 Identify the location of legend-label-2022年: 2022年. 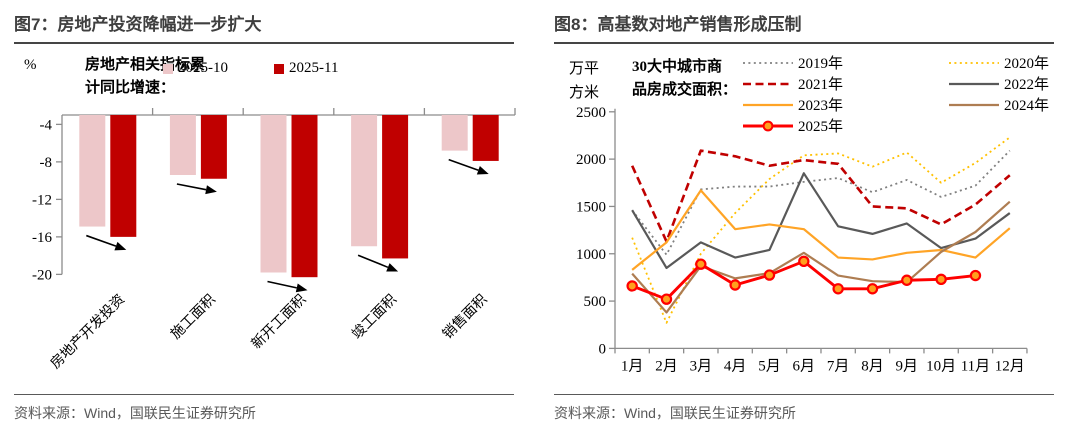
(1027, 85).